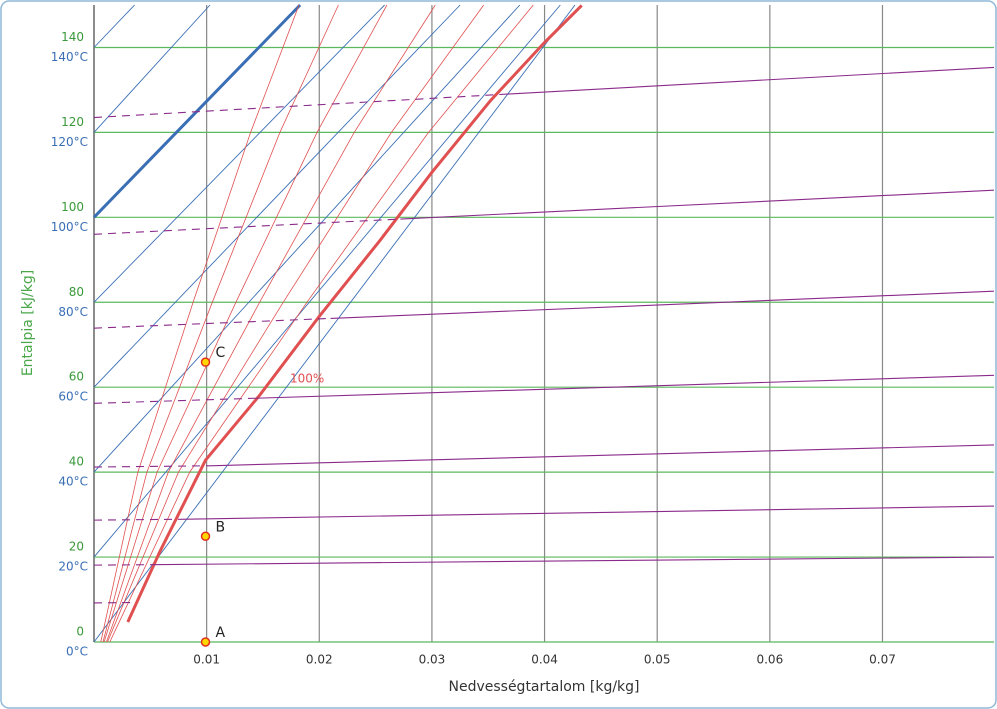  I want to click on y-tick-label: 0, so click(80, 632).